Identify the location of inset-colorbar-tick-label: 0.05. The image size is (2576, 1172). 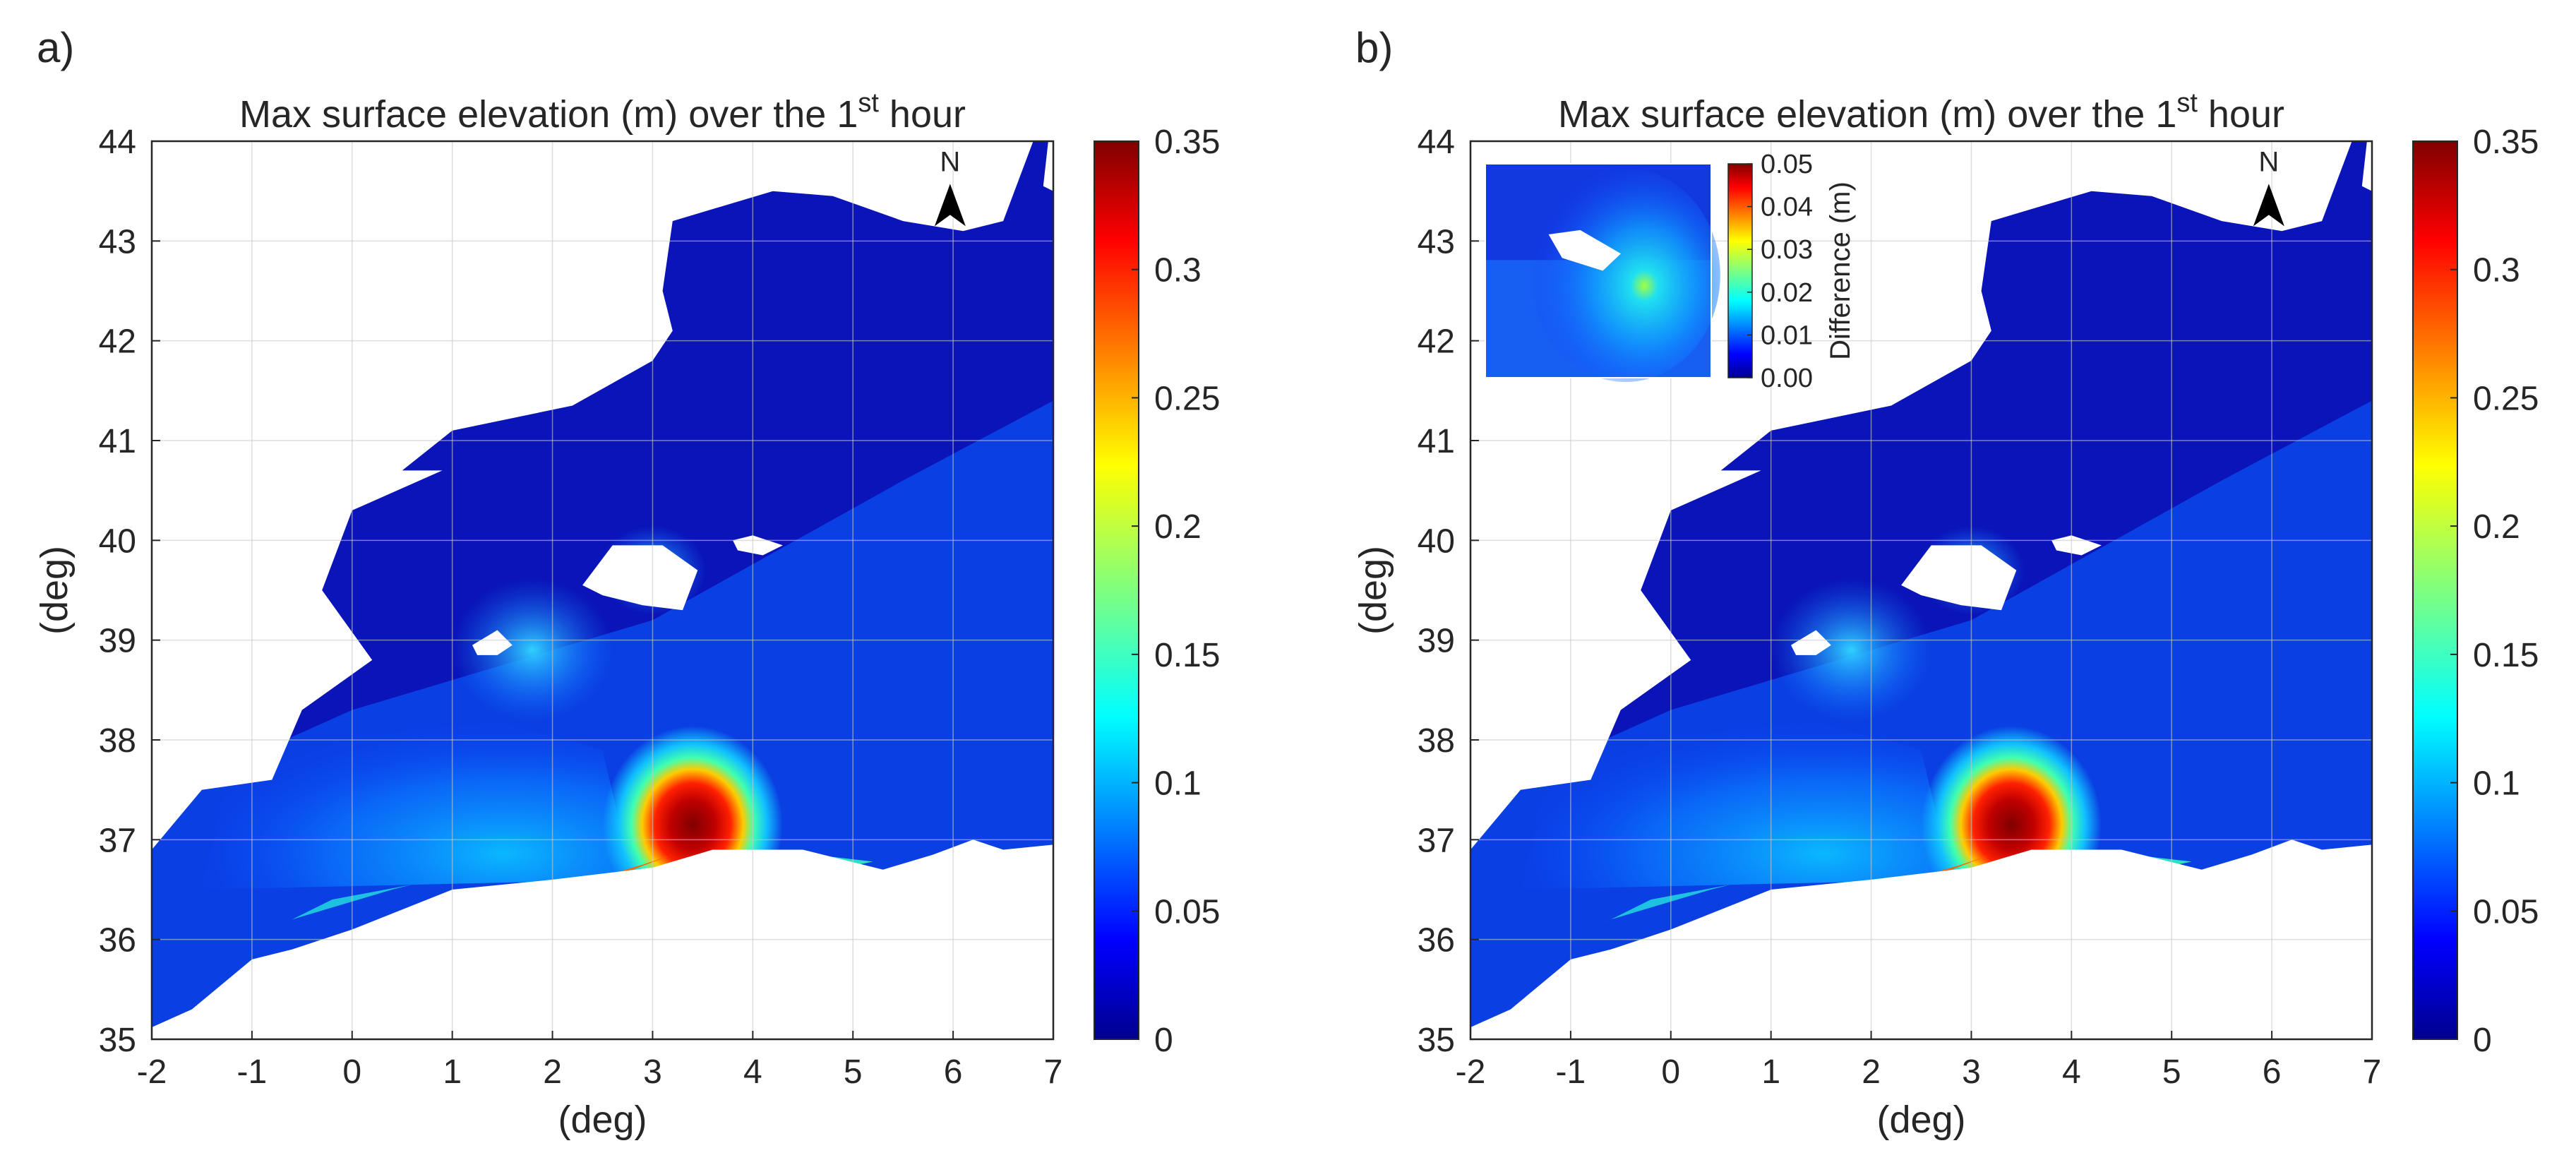
(1787, 164).